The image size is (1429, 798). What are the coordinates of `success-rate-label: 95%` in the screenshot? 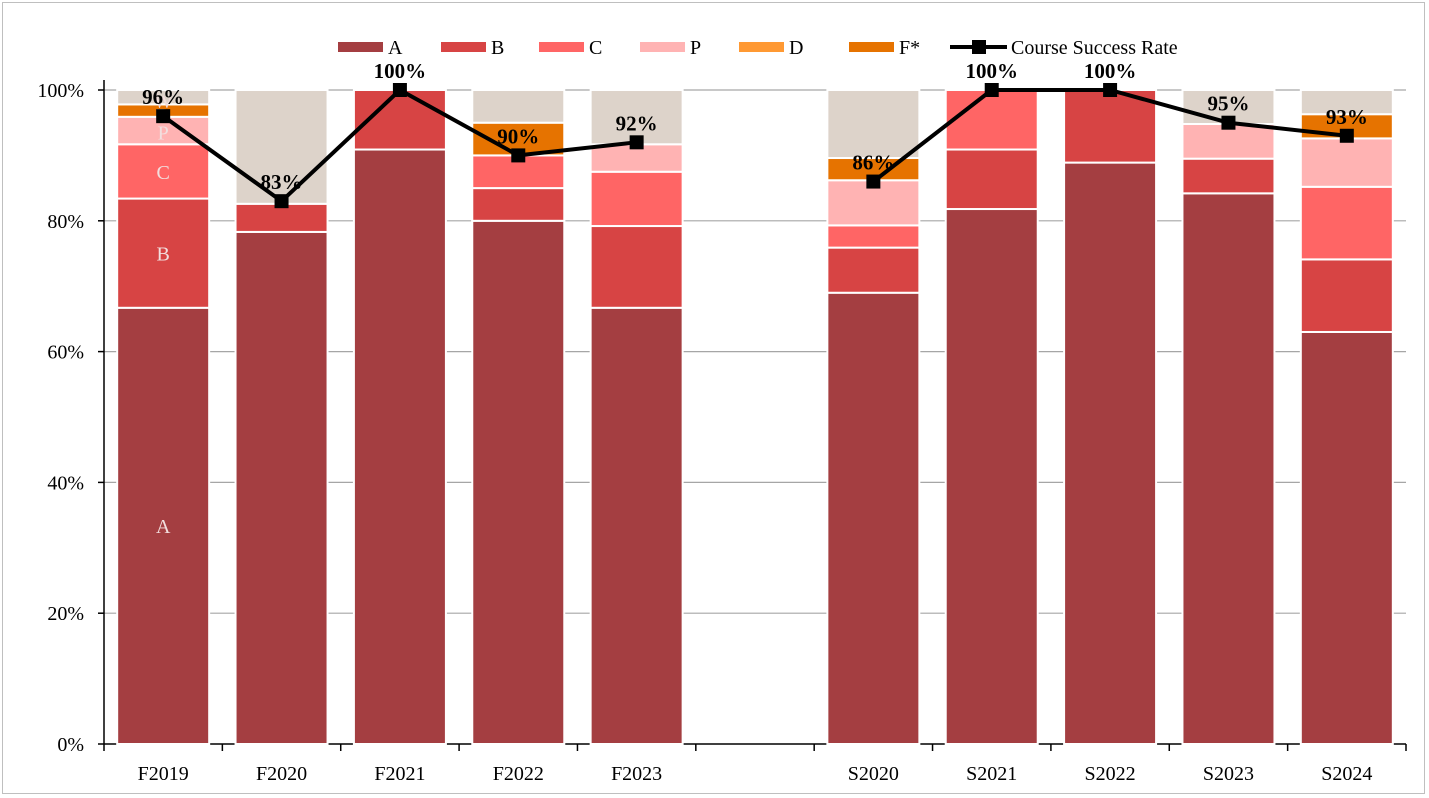 It's located at (1228, 104).